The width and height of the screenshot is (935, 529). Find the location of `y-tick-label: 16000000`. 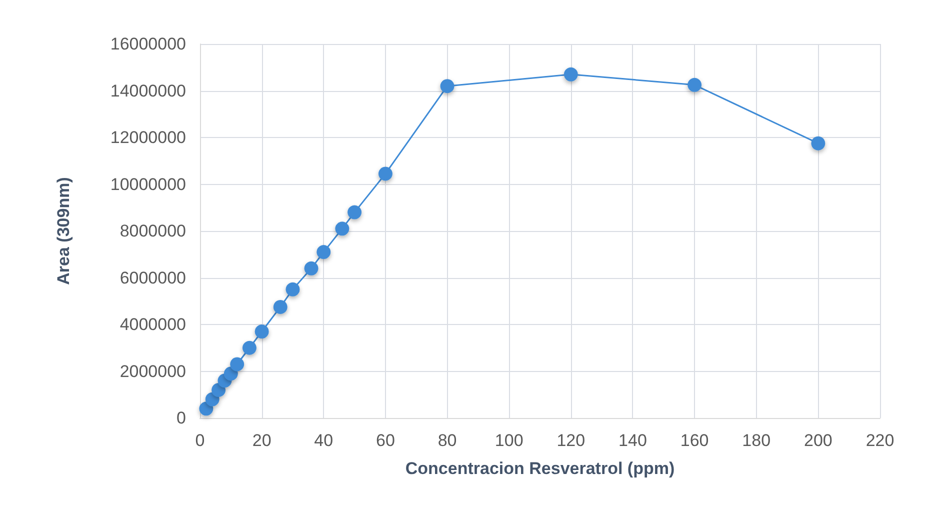

y-tick-label: 16000000 is located at coordinates (148, 44).